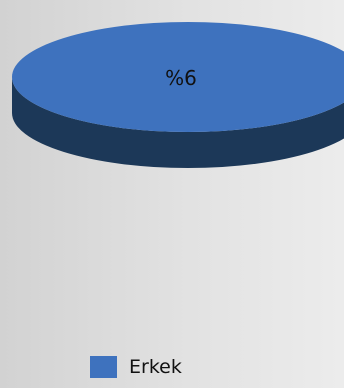  What do you see at coordinates (103, 367) in the screenshot?
I see `legend-swatch-erkek` at bounding box center [103, 367].